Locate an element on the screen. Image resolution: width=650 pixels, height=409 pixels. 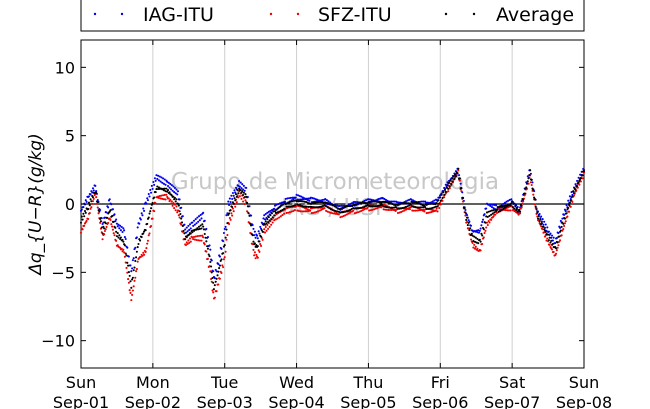
legend-label-iag-itu: IAG-ITU is located at coordinates (178, 15).